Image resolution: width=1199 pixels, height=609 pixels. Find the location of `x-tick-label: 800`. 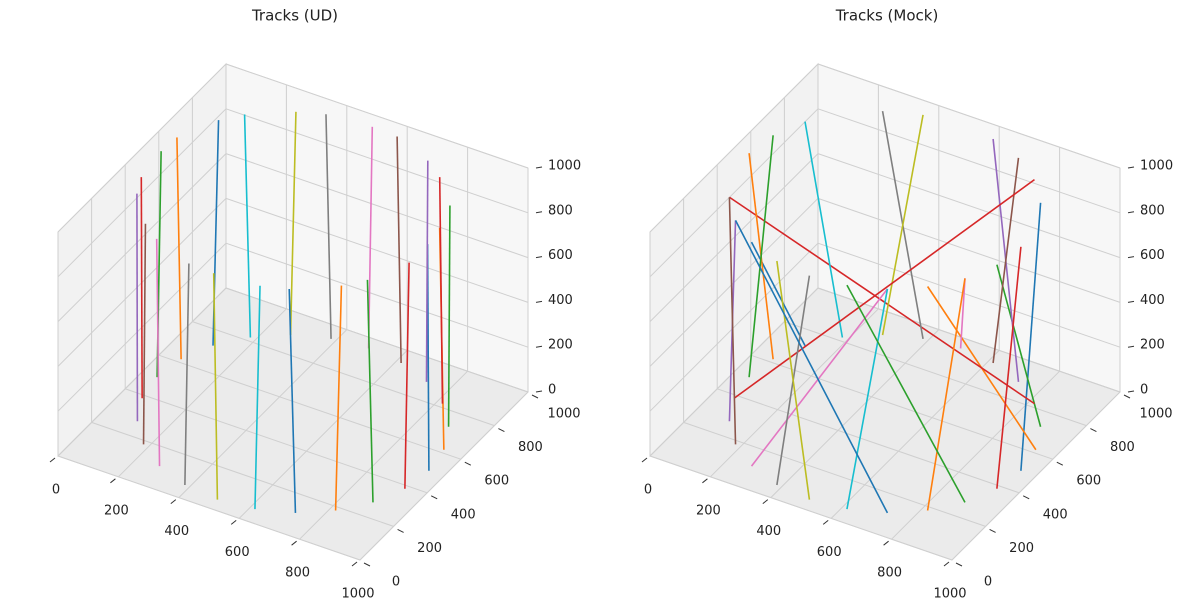

x-tick-label: 800 is located at coordinates (889, 573).